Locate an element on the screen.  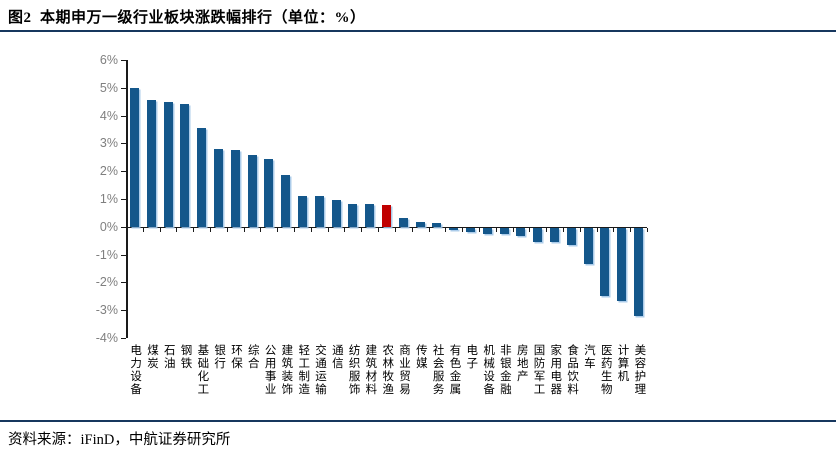
x-category-slot: 传媒 is located at coordinates (420, 357).